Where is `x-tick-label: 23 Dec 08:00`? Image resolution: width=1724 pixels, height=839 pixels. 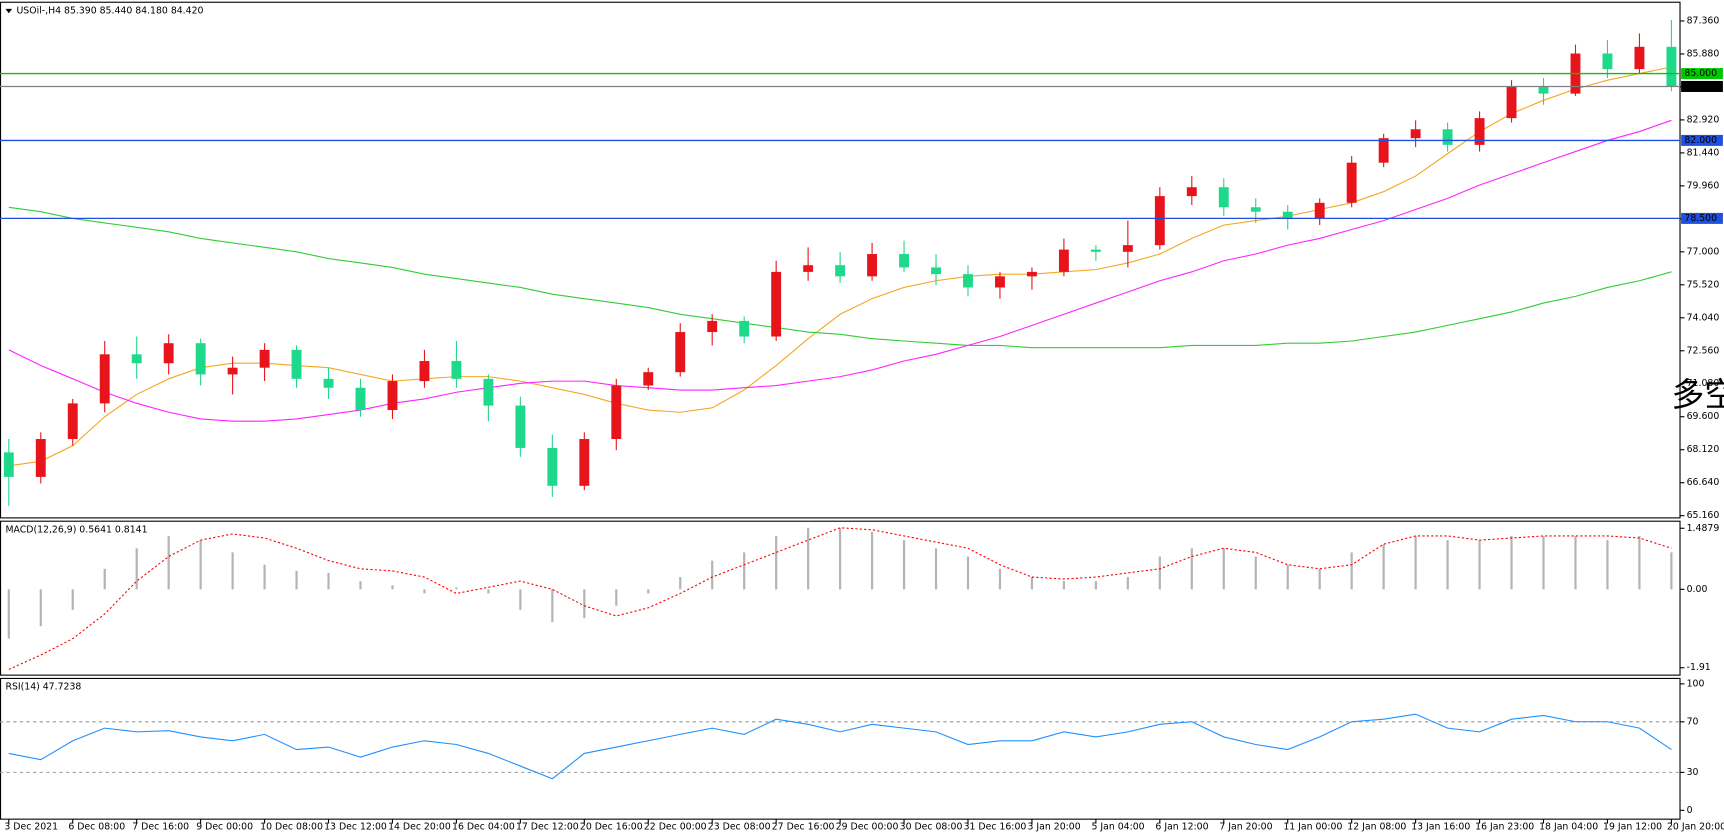 x-tick-label: 23 Dec 08:00 is located at coordinates (739, 826).